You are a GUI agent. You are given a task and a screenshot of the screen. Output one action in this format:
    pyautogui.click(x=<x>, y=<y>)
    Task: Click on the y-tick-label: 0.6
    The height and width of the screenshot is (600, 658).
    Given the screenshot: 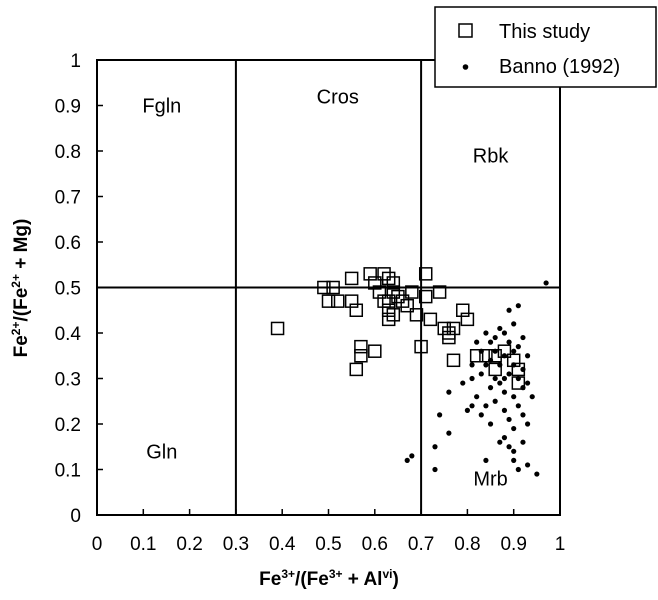 What is the action you would take?
    pyautogui.click(x=68, y=243)
    